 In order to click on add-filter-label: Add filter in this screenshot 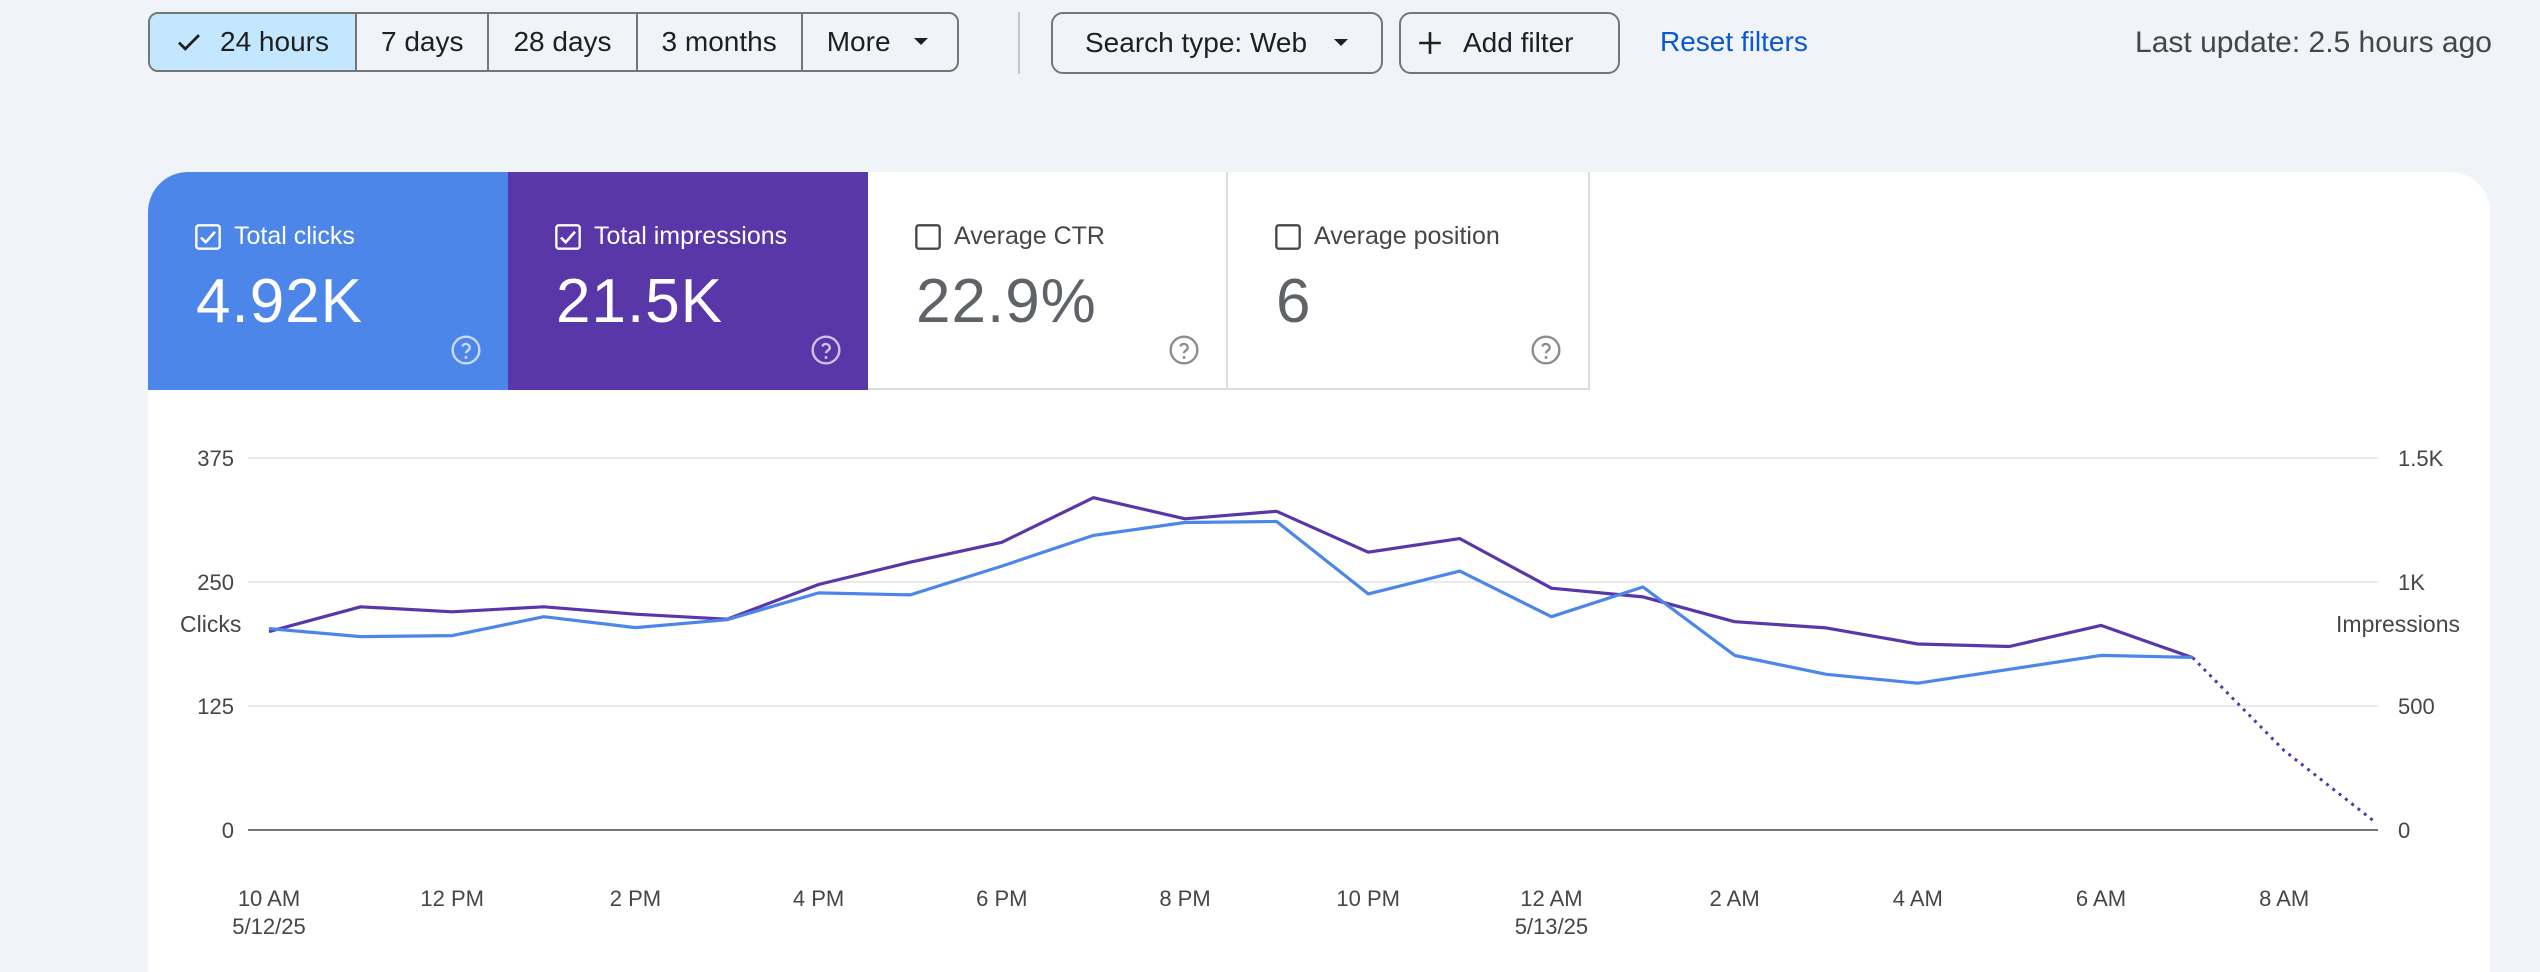, I will do `click(1518, 42)`.